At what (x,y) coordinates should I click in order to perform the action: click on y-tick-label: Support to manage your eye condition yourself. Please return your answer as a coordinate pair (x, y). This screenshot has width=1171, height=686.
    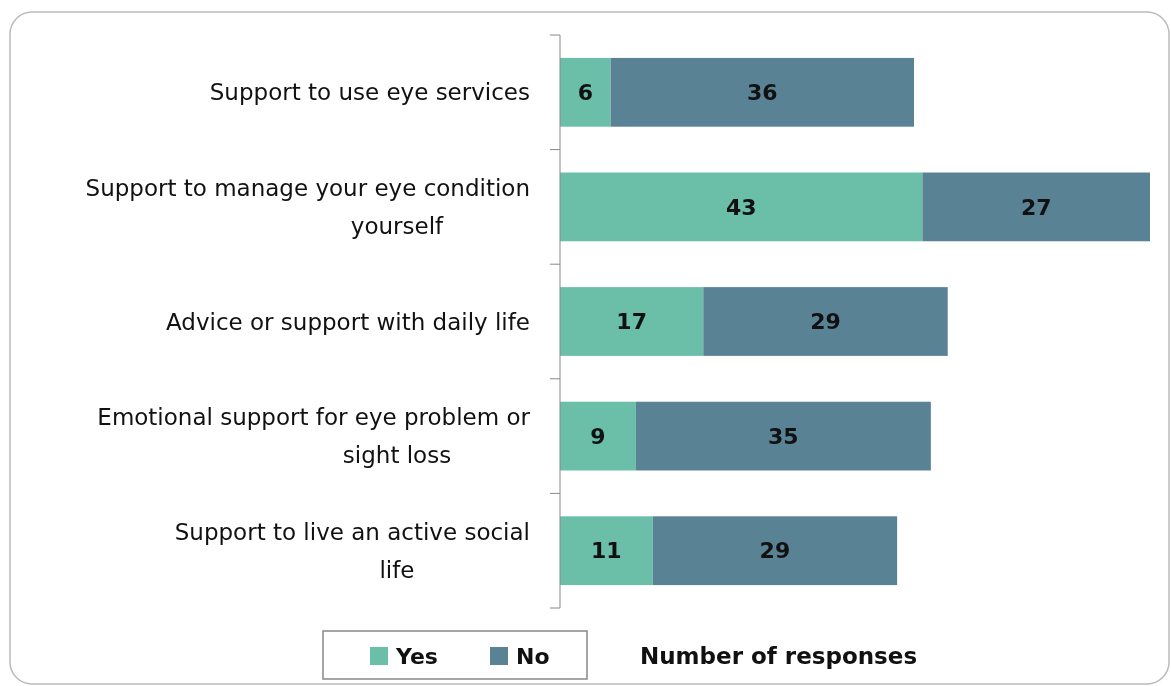
    Looking at the image, I should click on (307, 206).